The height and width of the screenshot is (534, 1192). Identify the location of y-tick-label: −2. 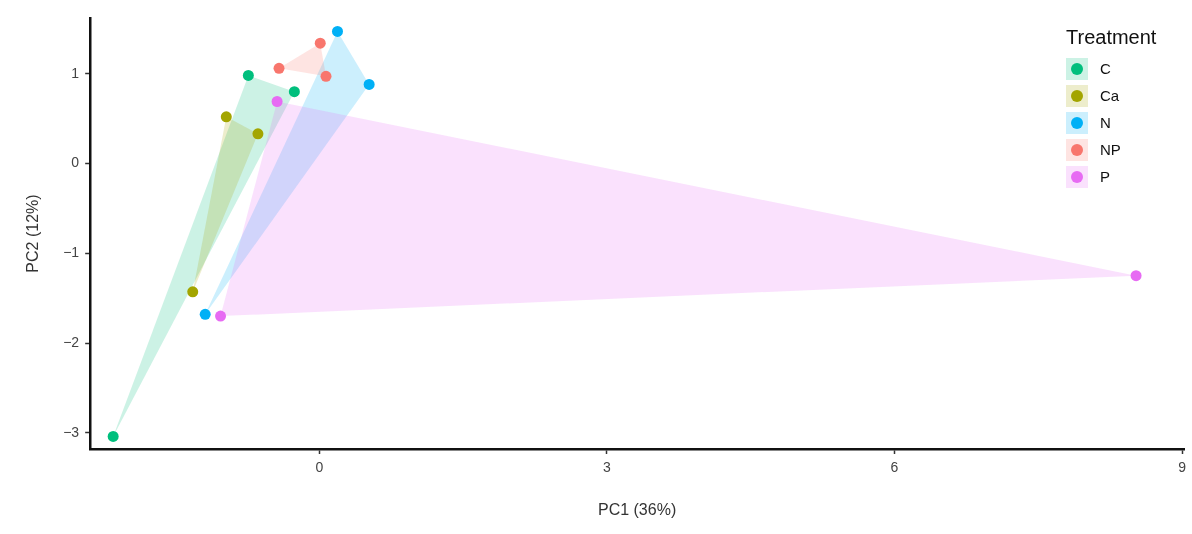
(71, 341).